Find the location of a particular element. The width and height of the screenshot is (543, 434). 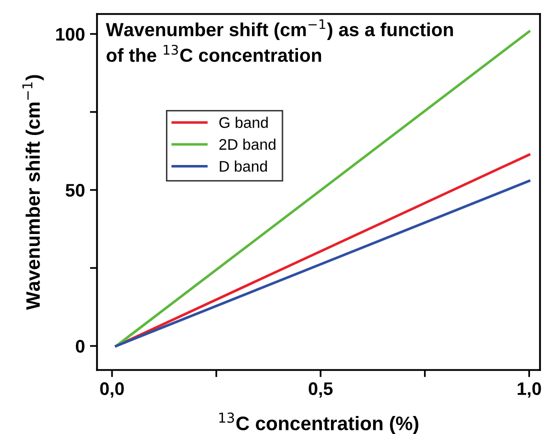

y-tick-label: 100 is located at coordinates (70, 34).